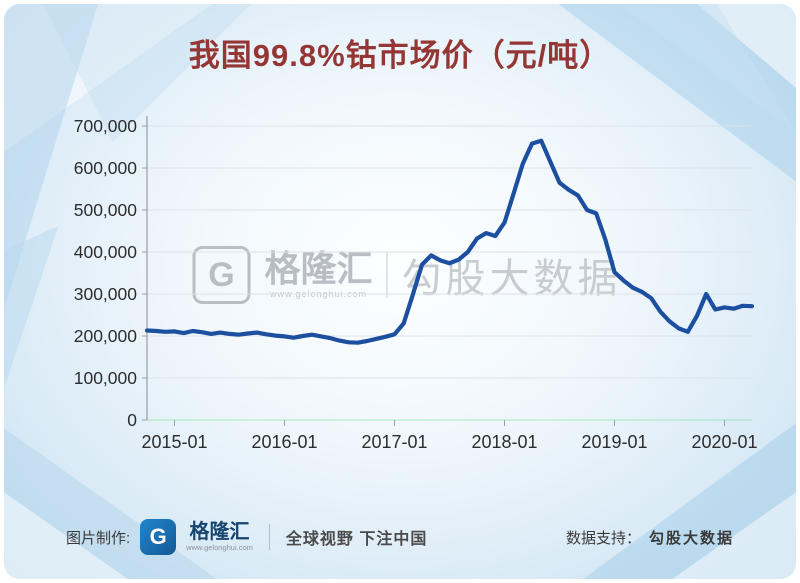 The width and height of the screenshot is (800, 583). What do you see at coordinates (132, 420) in the screenshot?
I see `y-tick-label: 0` at bounding box center [132, 420].